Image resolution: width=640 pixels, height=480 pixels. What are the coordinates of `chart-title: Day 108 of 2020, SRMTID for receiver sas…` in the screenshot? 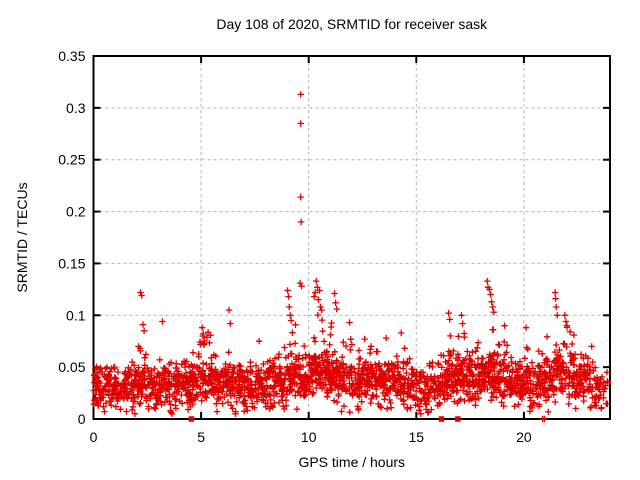 It's located at (352, 24).